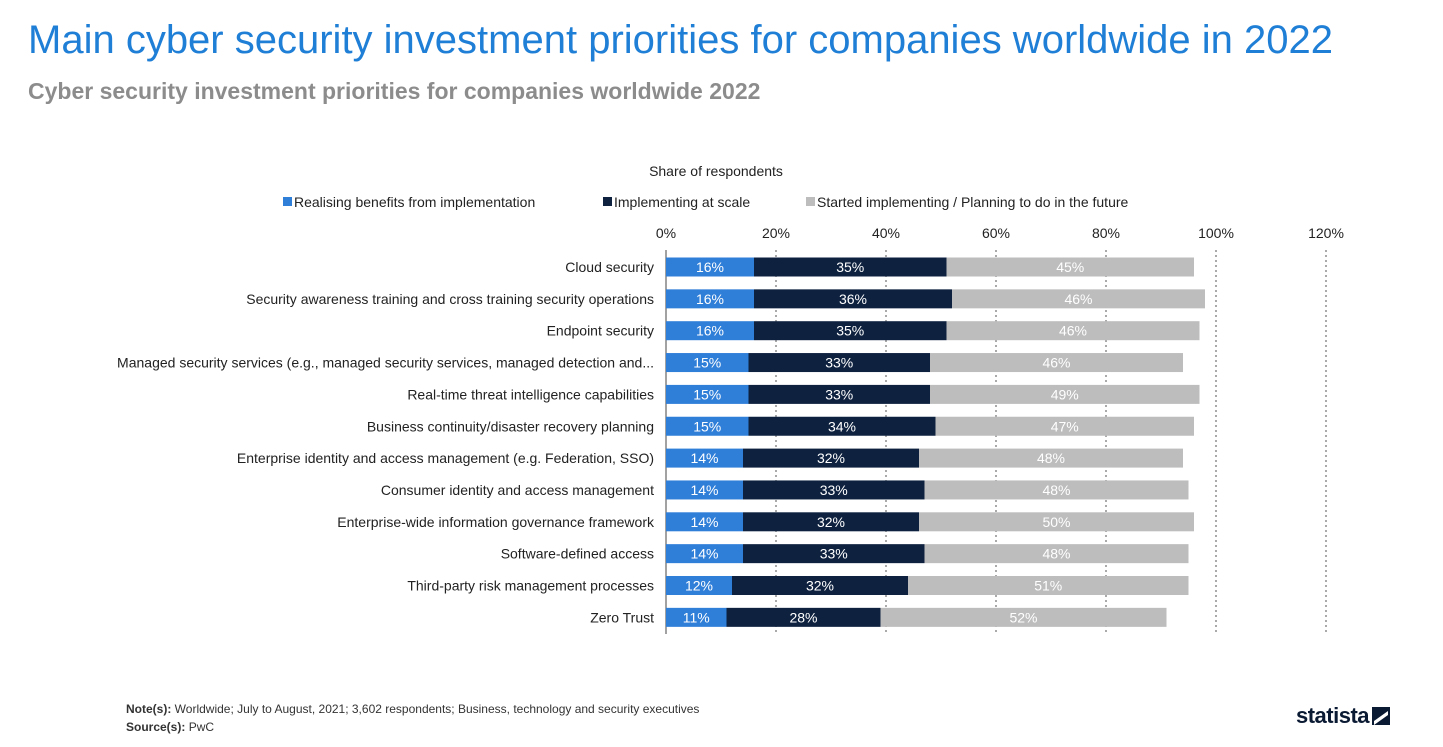 The image size is (1443, 747). Describe the element at coordinates (996, 233) in the screenshot. I see `x-tick-label: 60%` at that location.